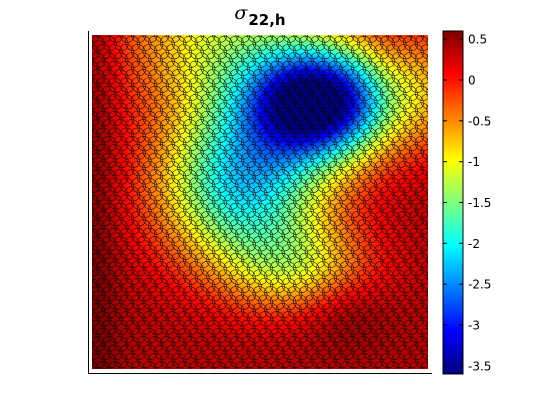  Describe the element at coordinates (479, 203) in the screenshot. I see `colorbar-tick-label: -1.5` at that location.